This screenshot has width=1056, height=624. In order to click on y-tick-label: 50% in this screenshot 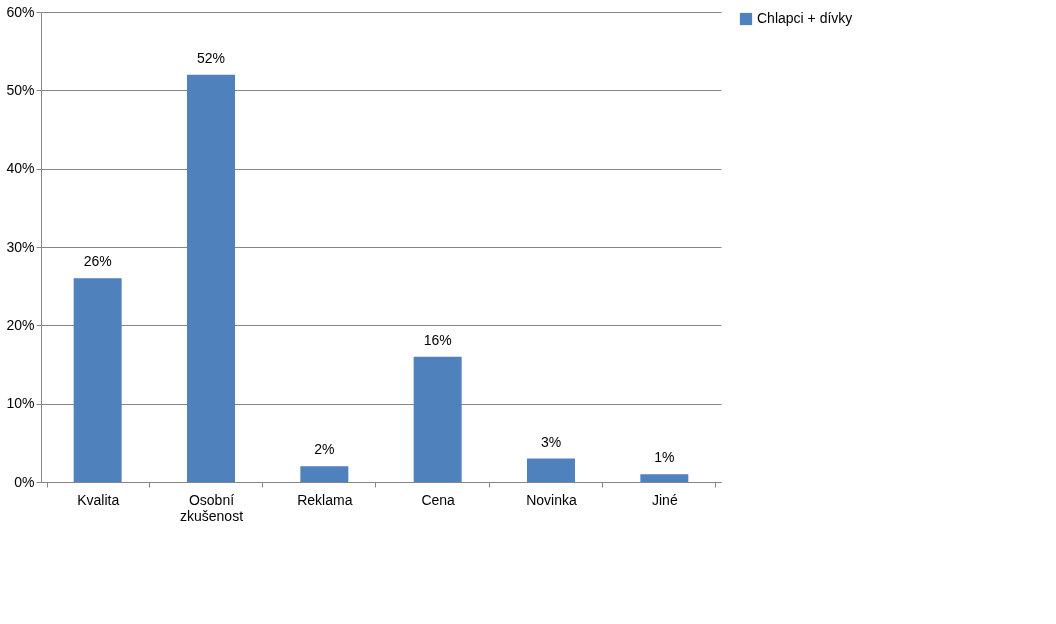, I will do `click(20, 89)`.